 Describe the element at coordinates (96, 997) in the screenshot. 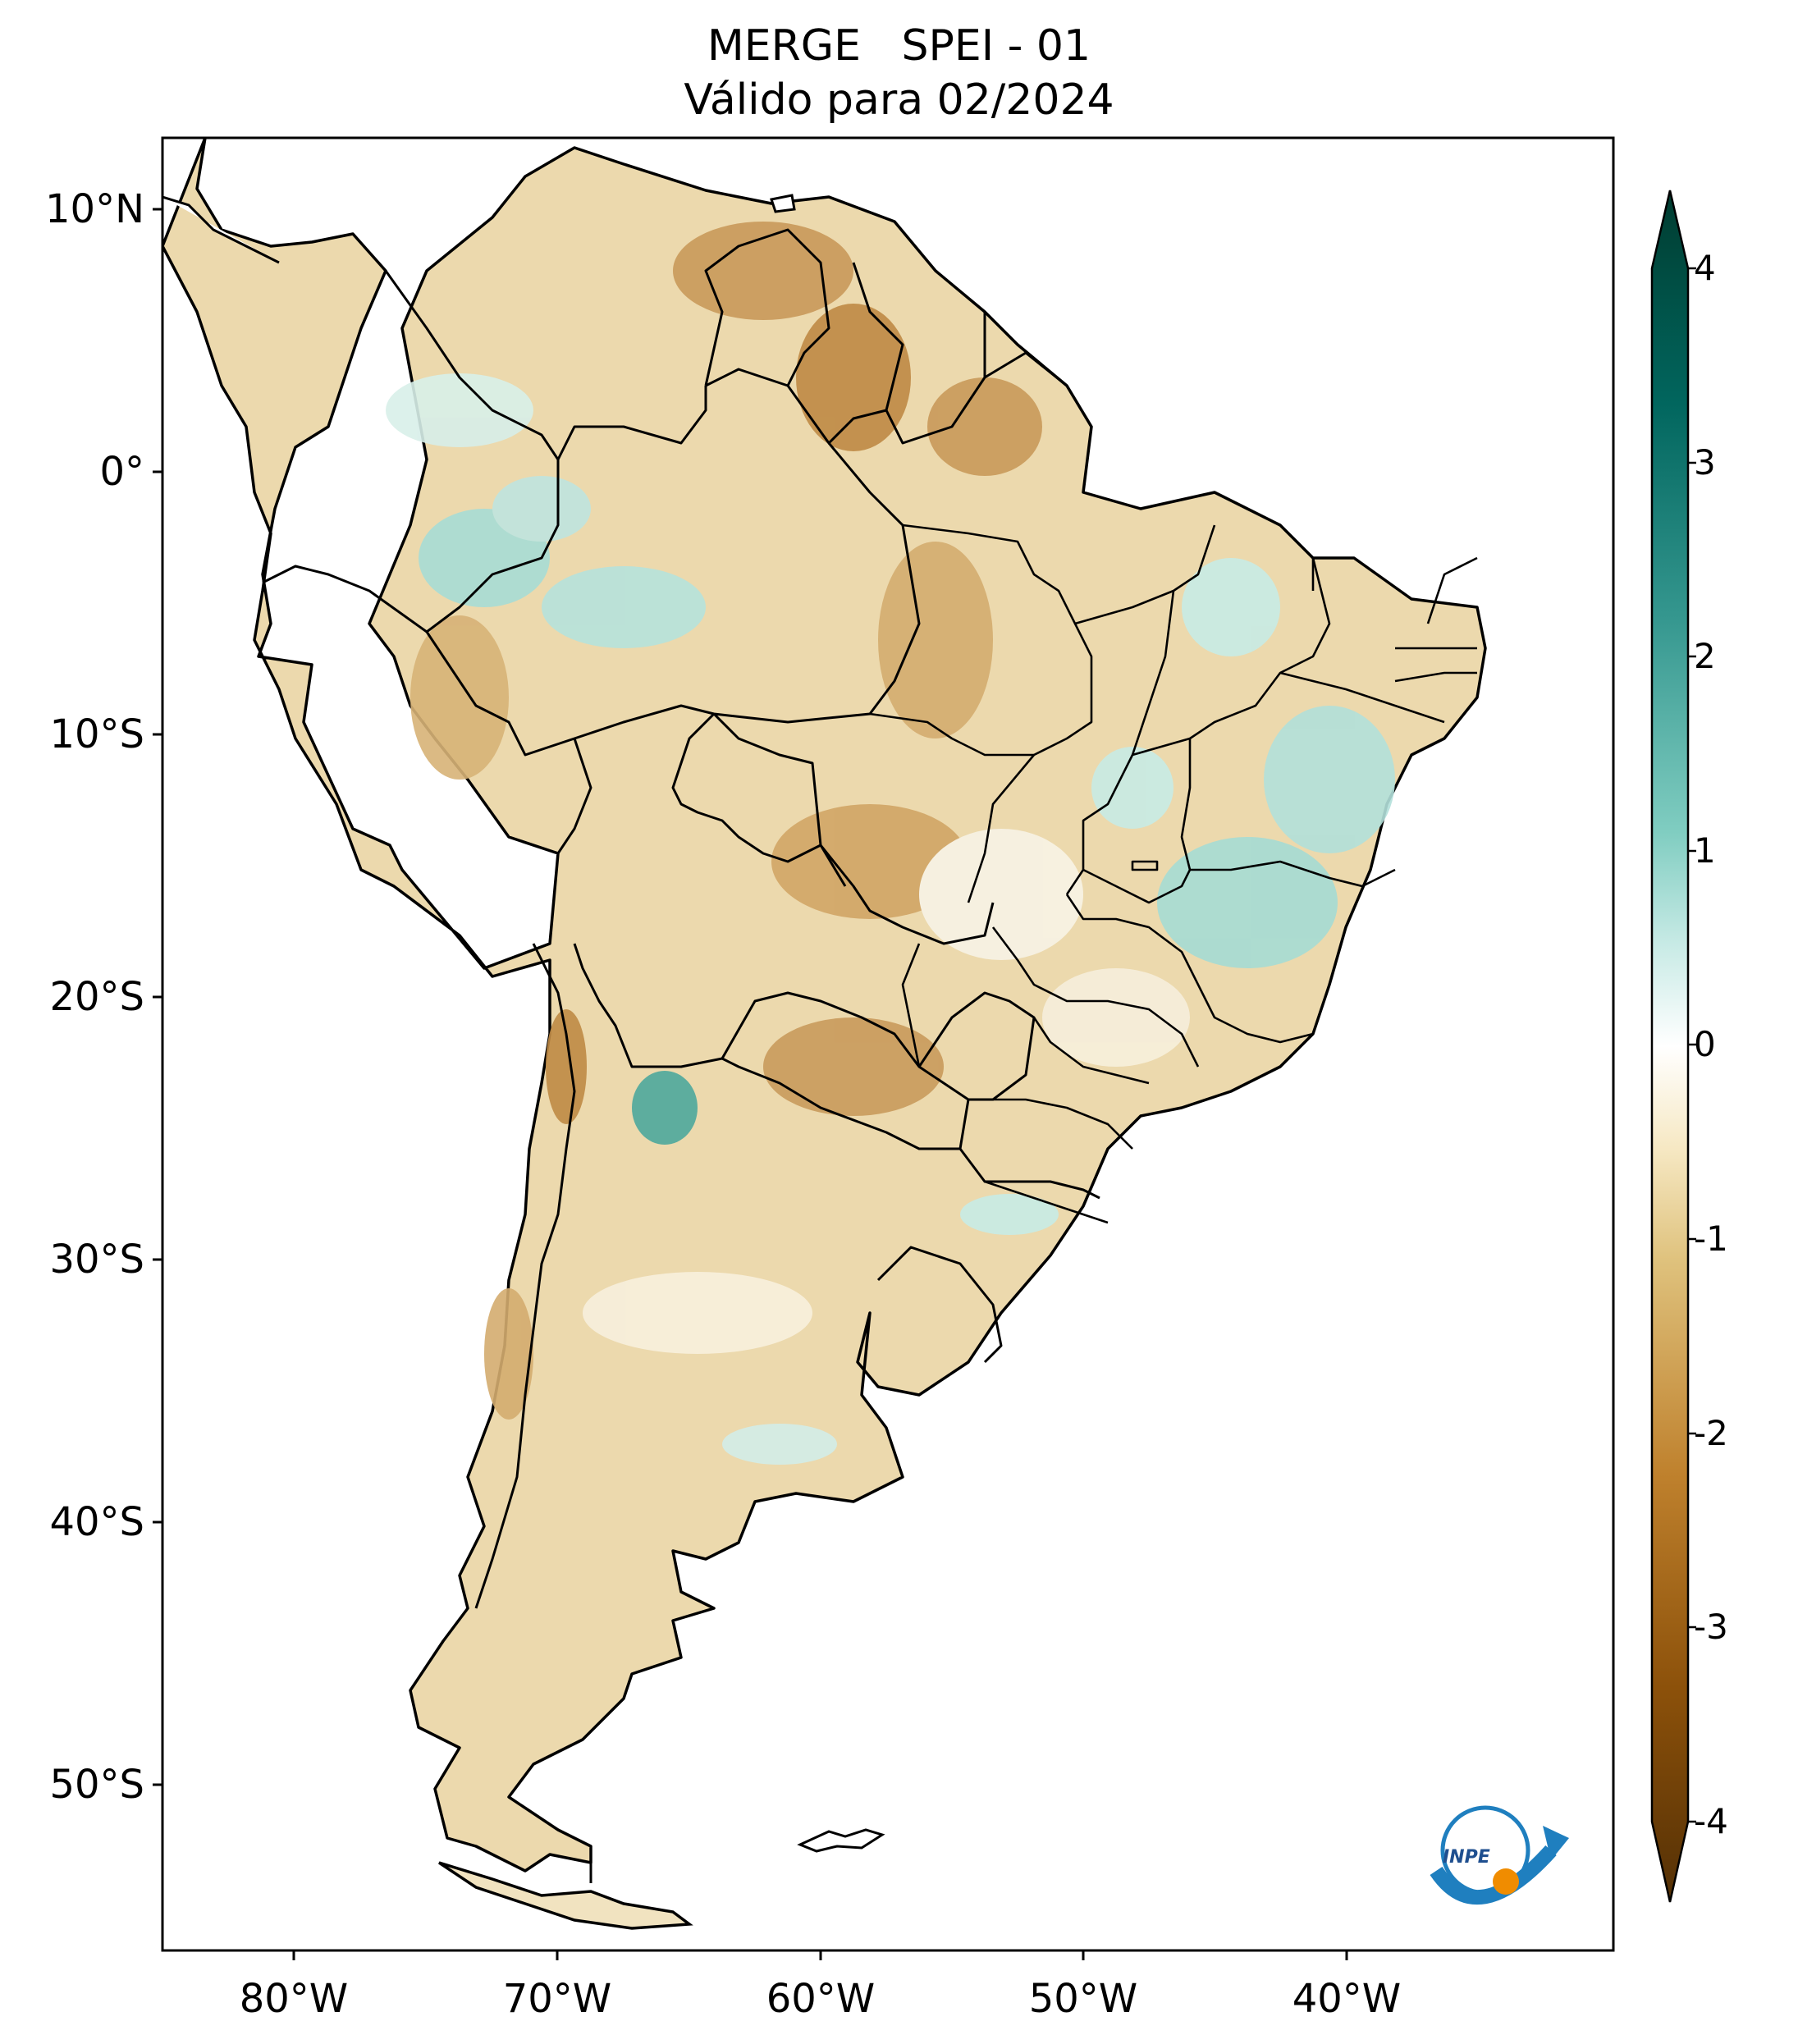

I see `lat-tick-label: 20°S` at that location.